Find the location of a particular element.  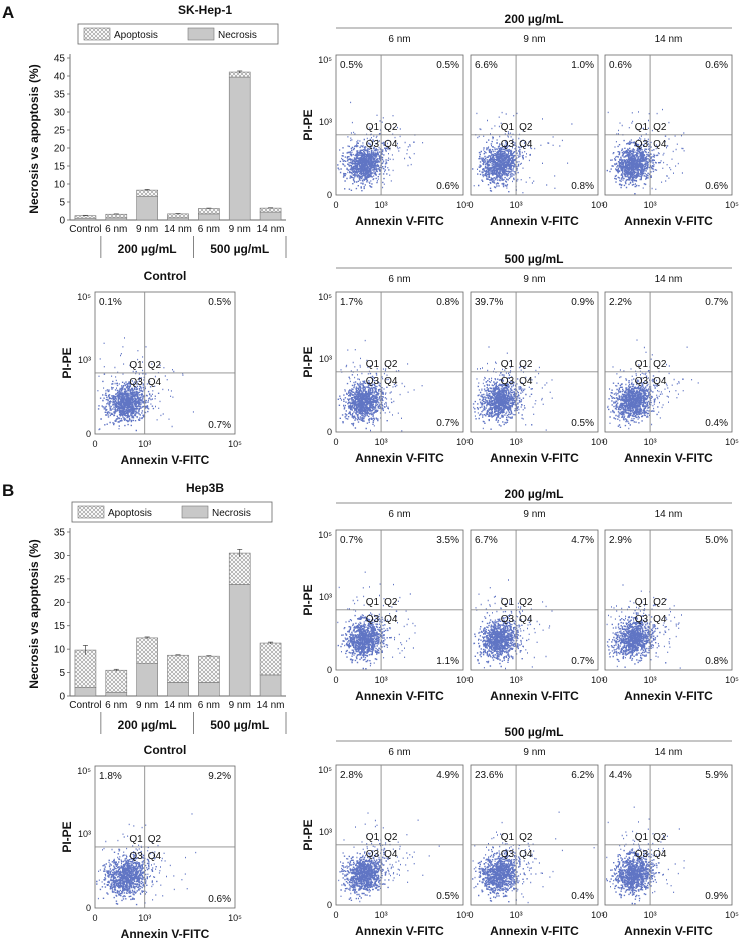

y-tick-label: 0 is located at coordinates (62, 697).